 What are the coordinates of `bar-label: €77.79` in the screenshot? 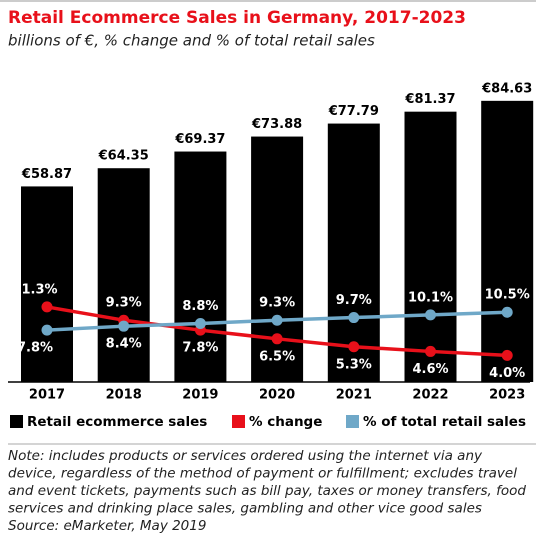 It's located at (353, 111).